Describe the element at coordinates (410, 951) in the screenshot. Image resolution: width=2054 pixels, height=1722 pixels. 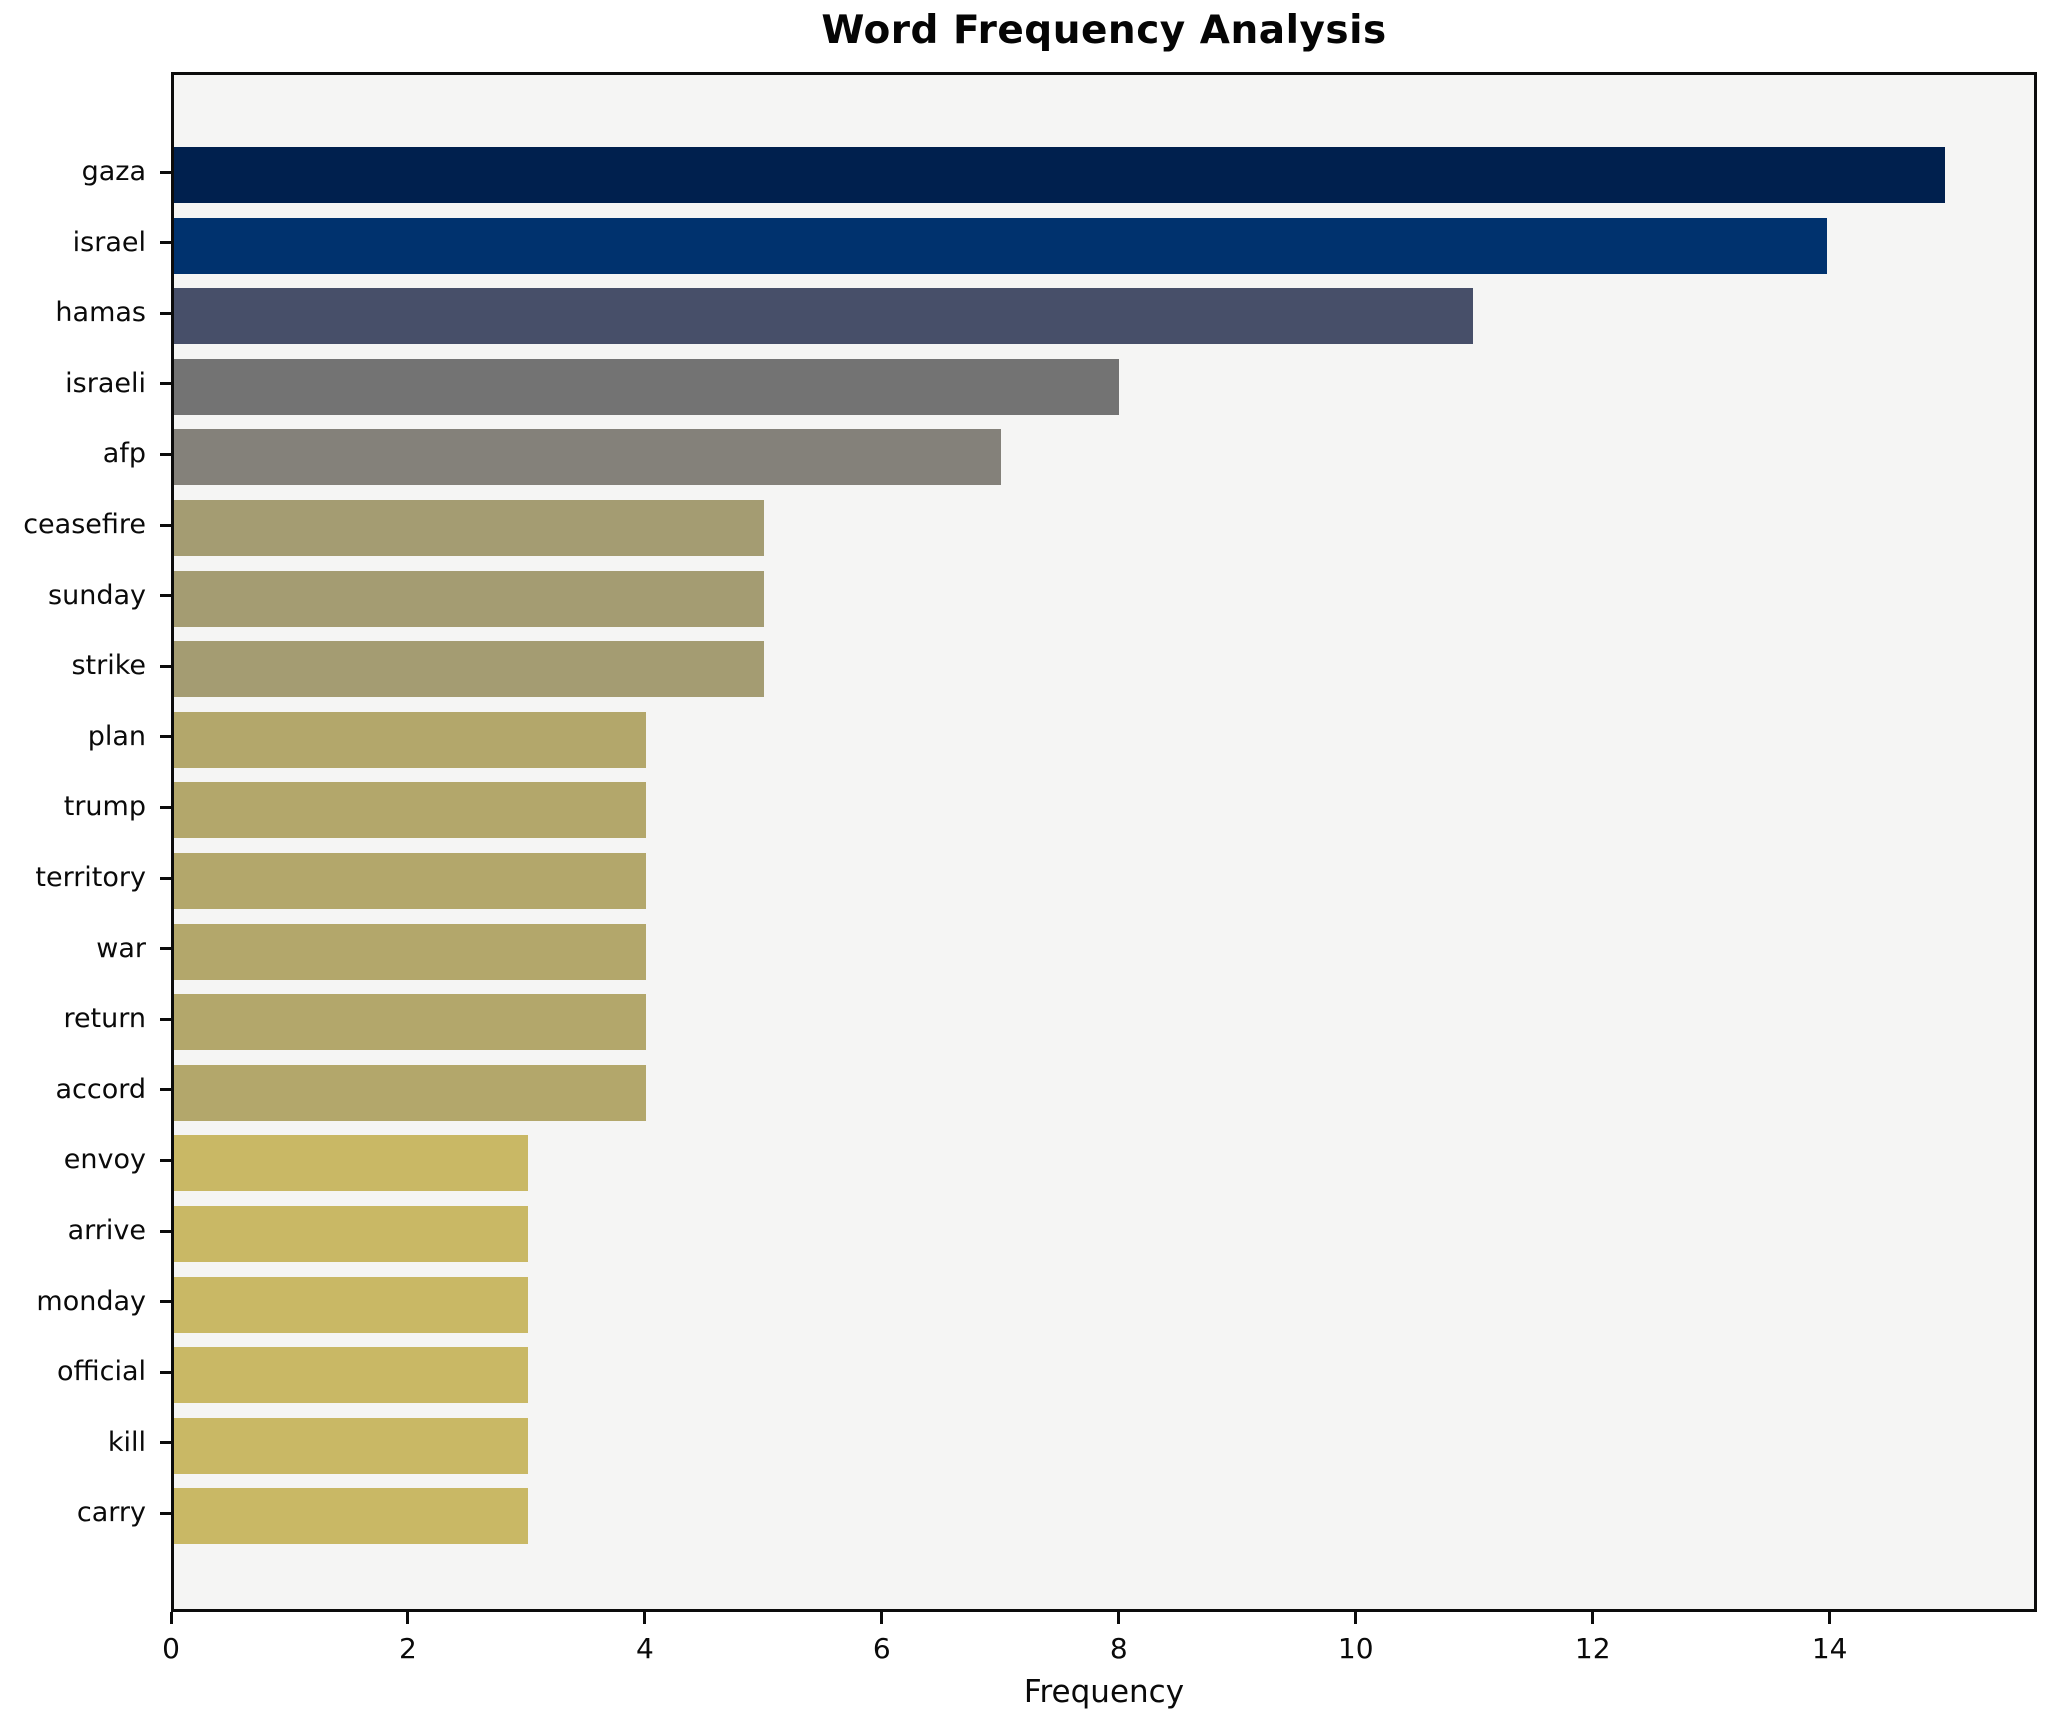
I see `bar-war` at that location.